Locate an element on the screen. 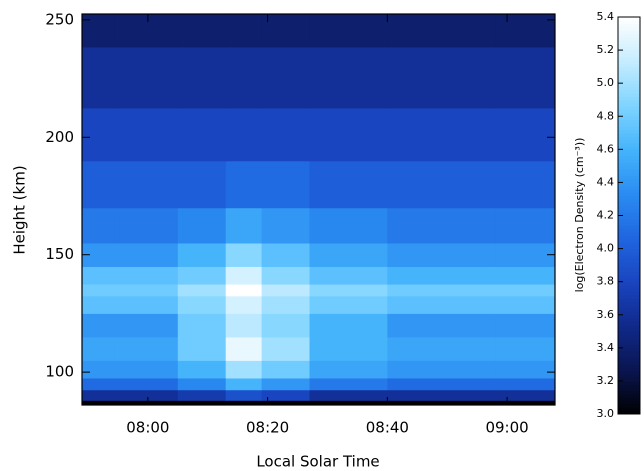  y-tick-label: 200 is located at coordinates (59, 137).